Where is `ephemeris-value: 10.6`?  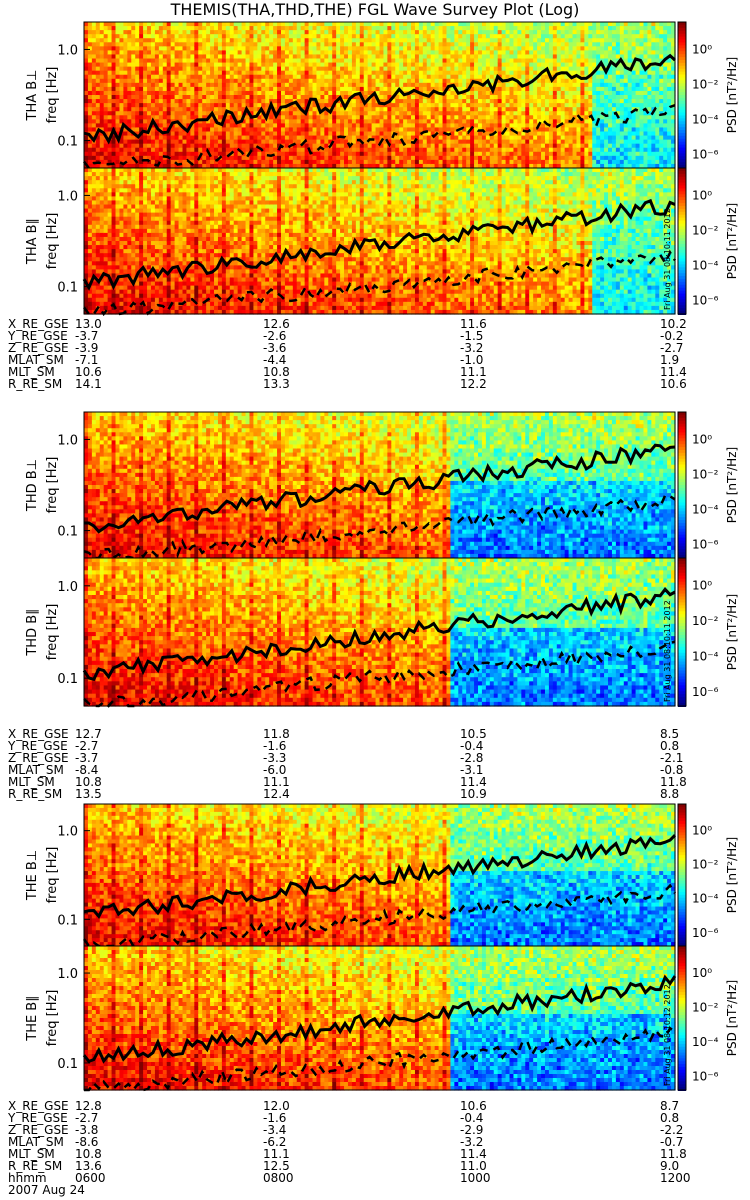 ephemeris-value: 10.6 is located at coordinates (673, 384).